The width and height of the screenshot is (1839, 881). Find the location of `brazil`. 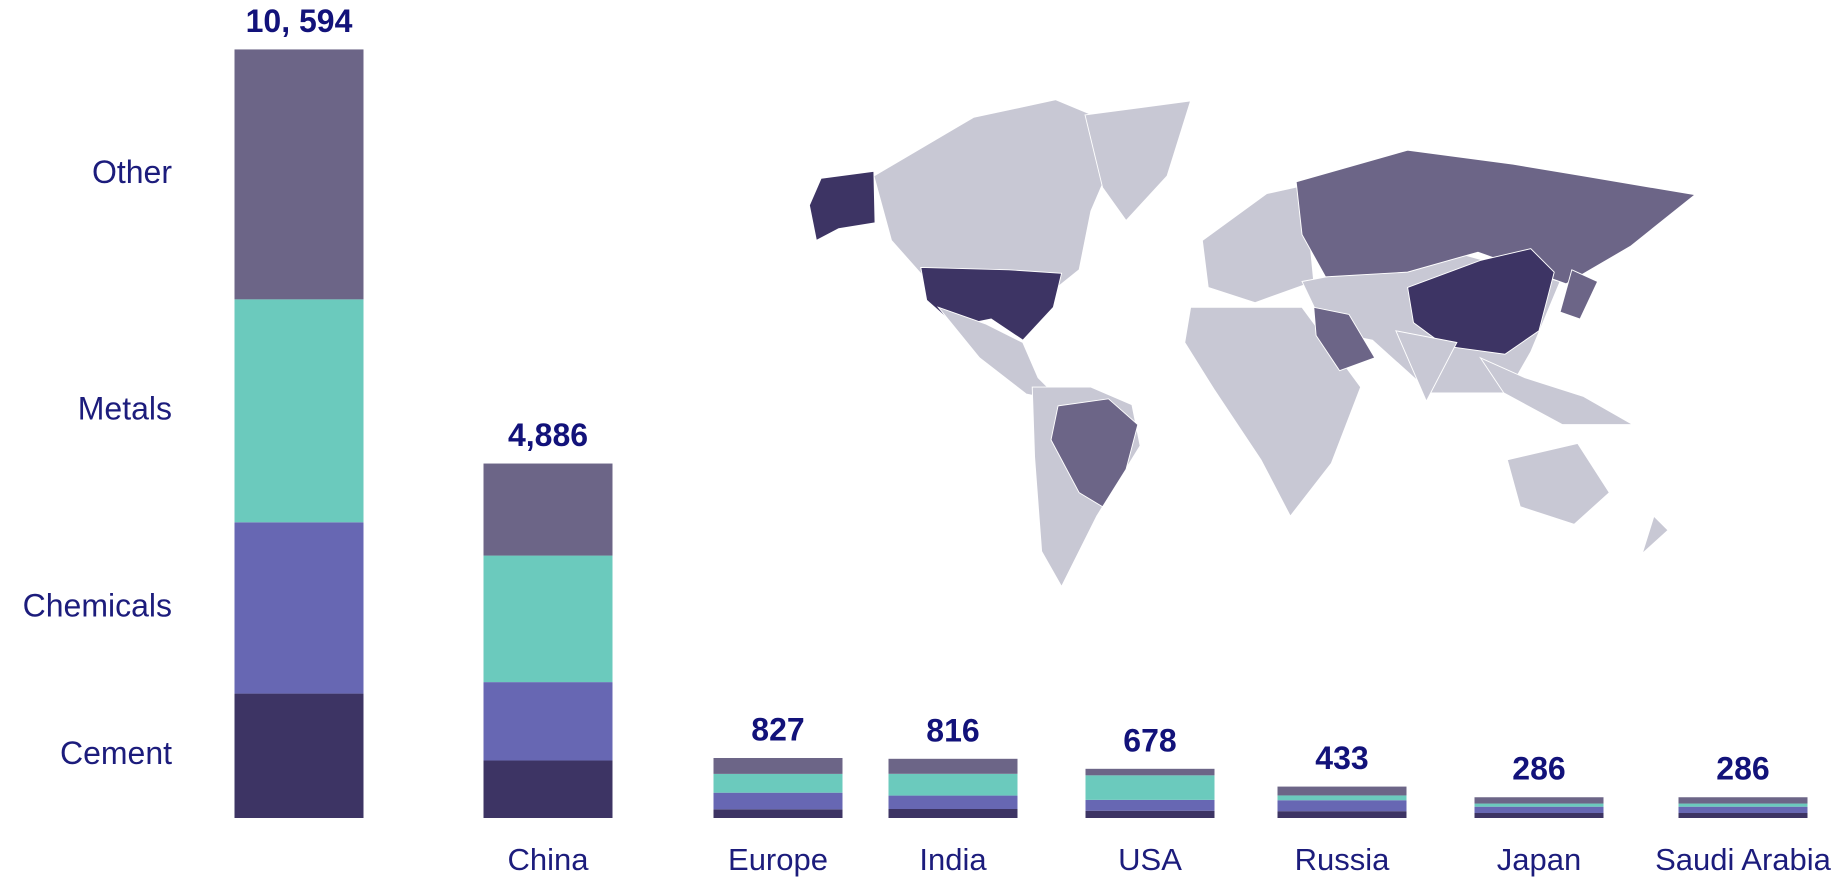

brazil is located at coordinates (1094, 453).